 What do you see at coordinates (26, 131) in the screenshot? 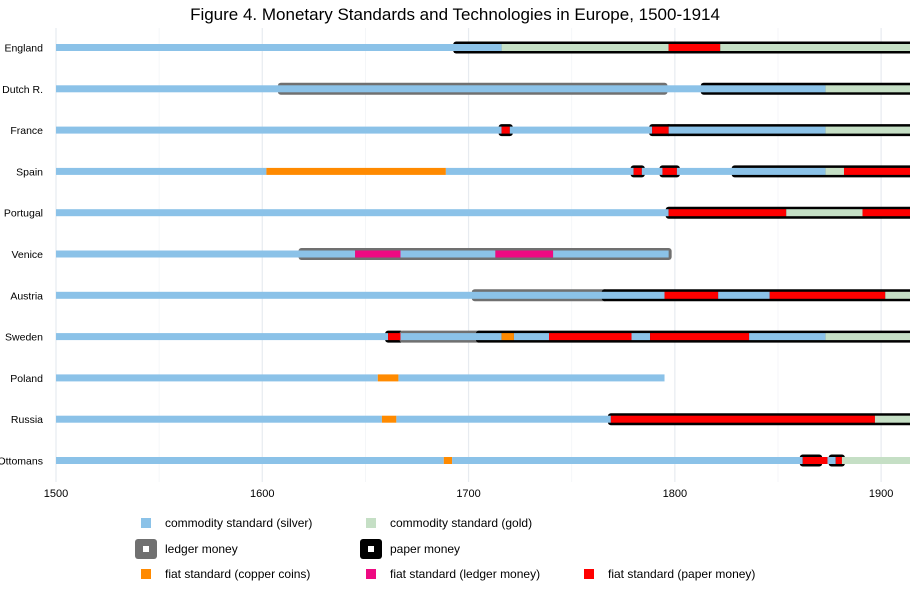
I see `row-label-france: France` at bounding box center [26, 131].